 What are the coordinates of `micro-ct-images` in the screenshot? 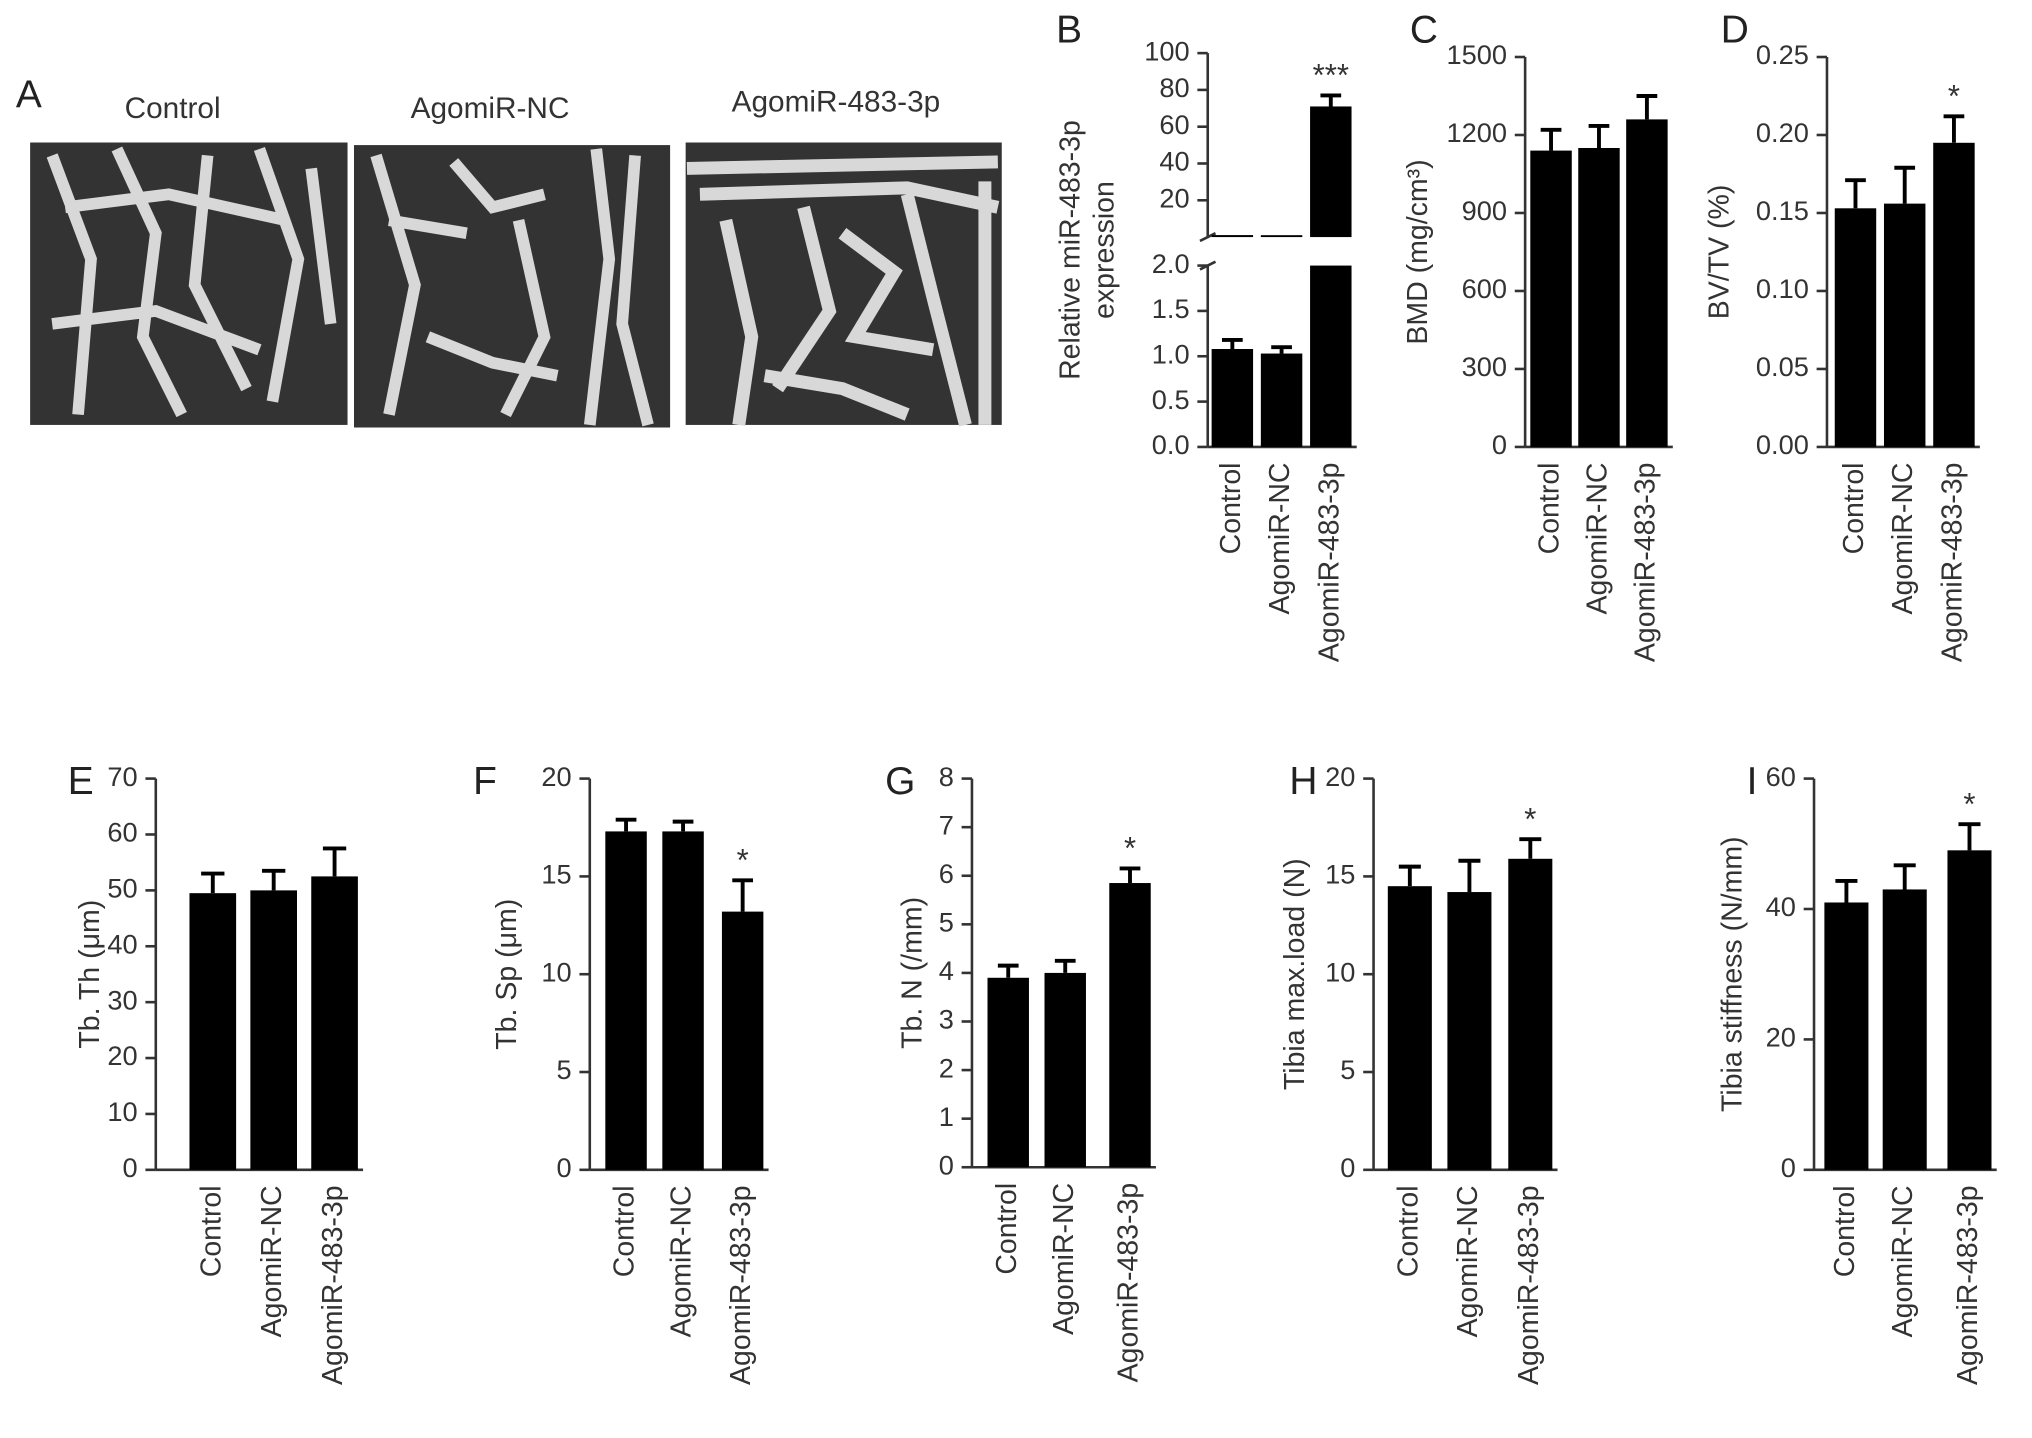 It's located at (516, 285).